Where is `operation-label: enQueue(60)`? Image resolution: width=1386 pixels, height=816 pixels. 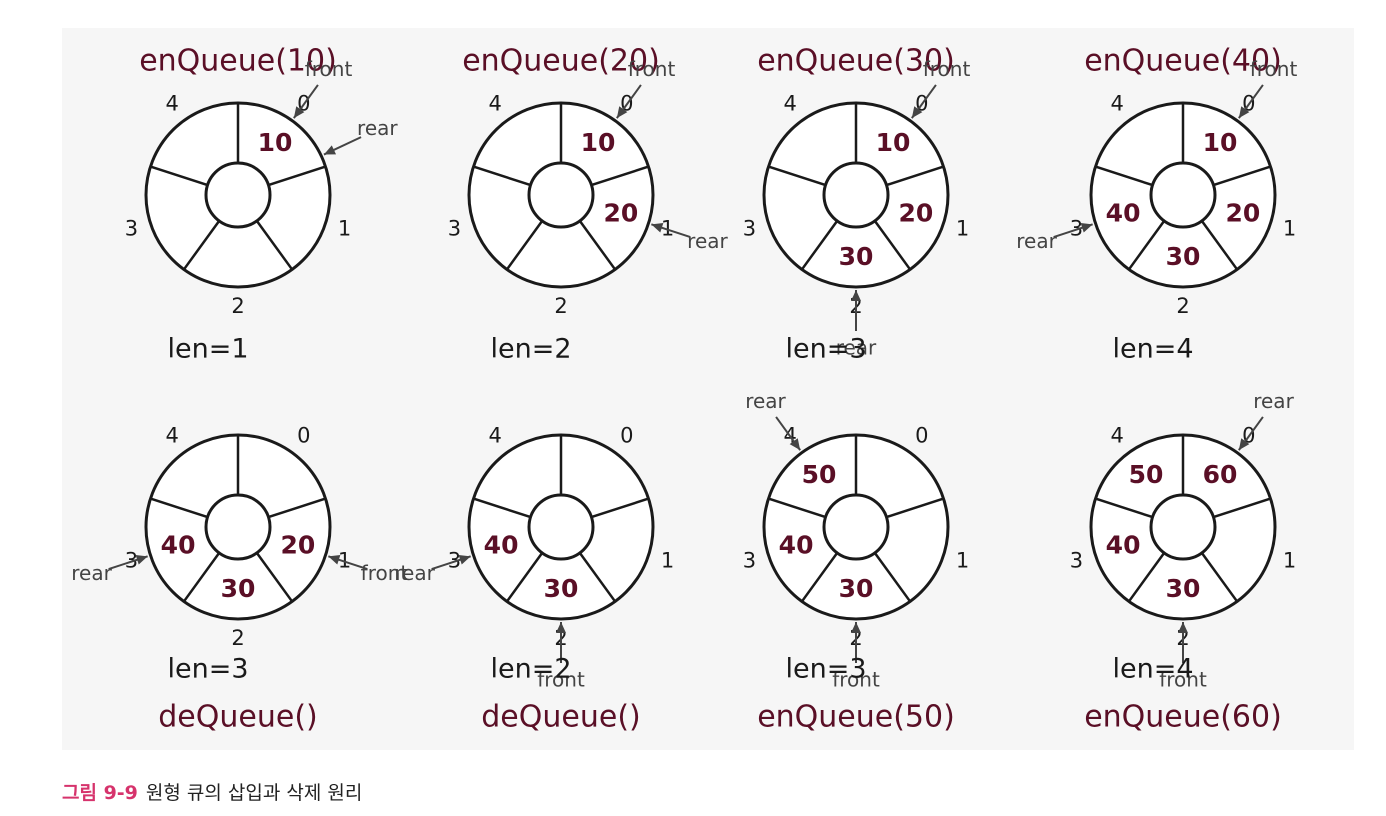 operation-label: enQueue(60) is located at coordinates (1183, 717).